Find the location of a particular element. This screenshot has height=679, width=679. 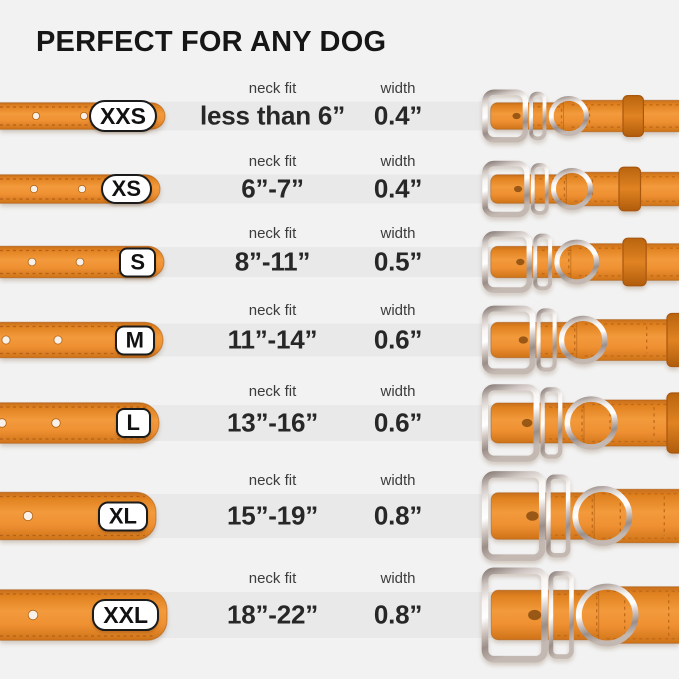

neck-fit-value: 11”-14” is located at coordinates (272, 339).